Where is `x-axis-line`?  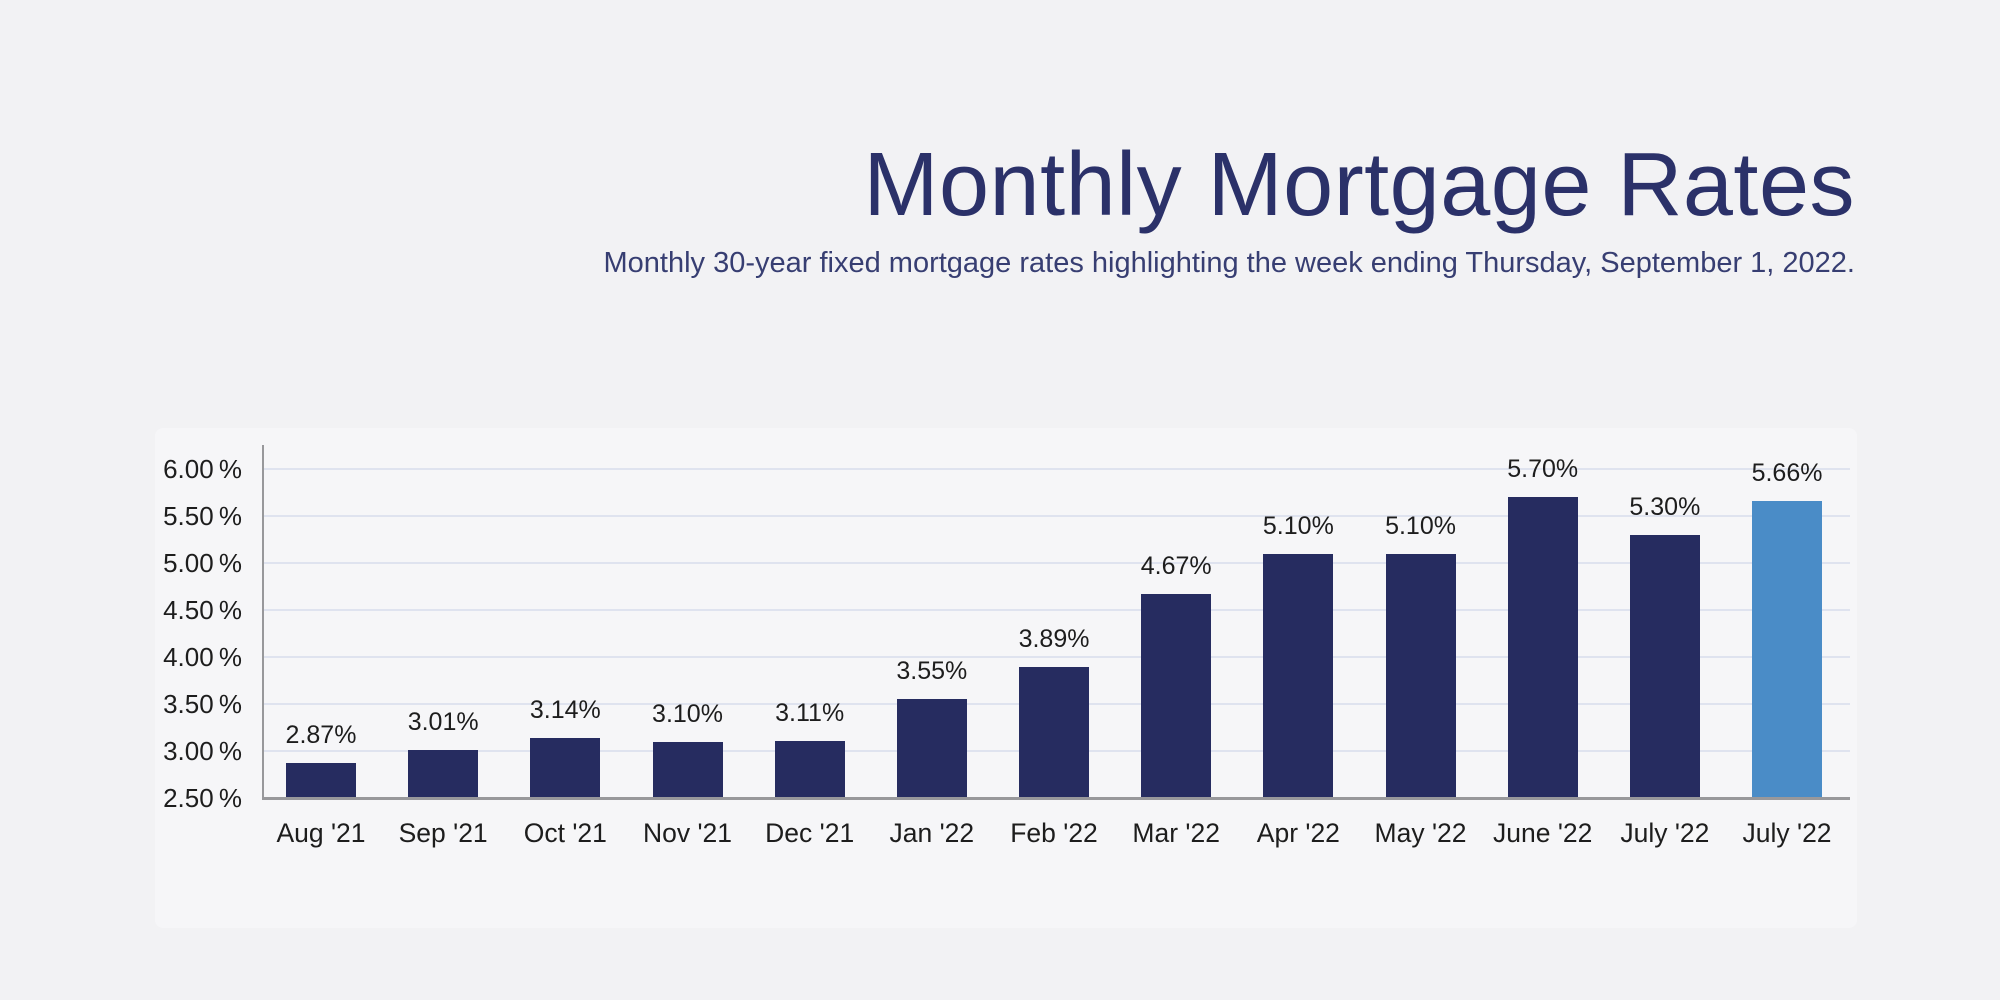
x-axis-line is located at coordinates (1056, 798).